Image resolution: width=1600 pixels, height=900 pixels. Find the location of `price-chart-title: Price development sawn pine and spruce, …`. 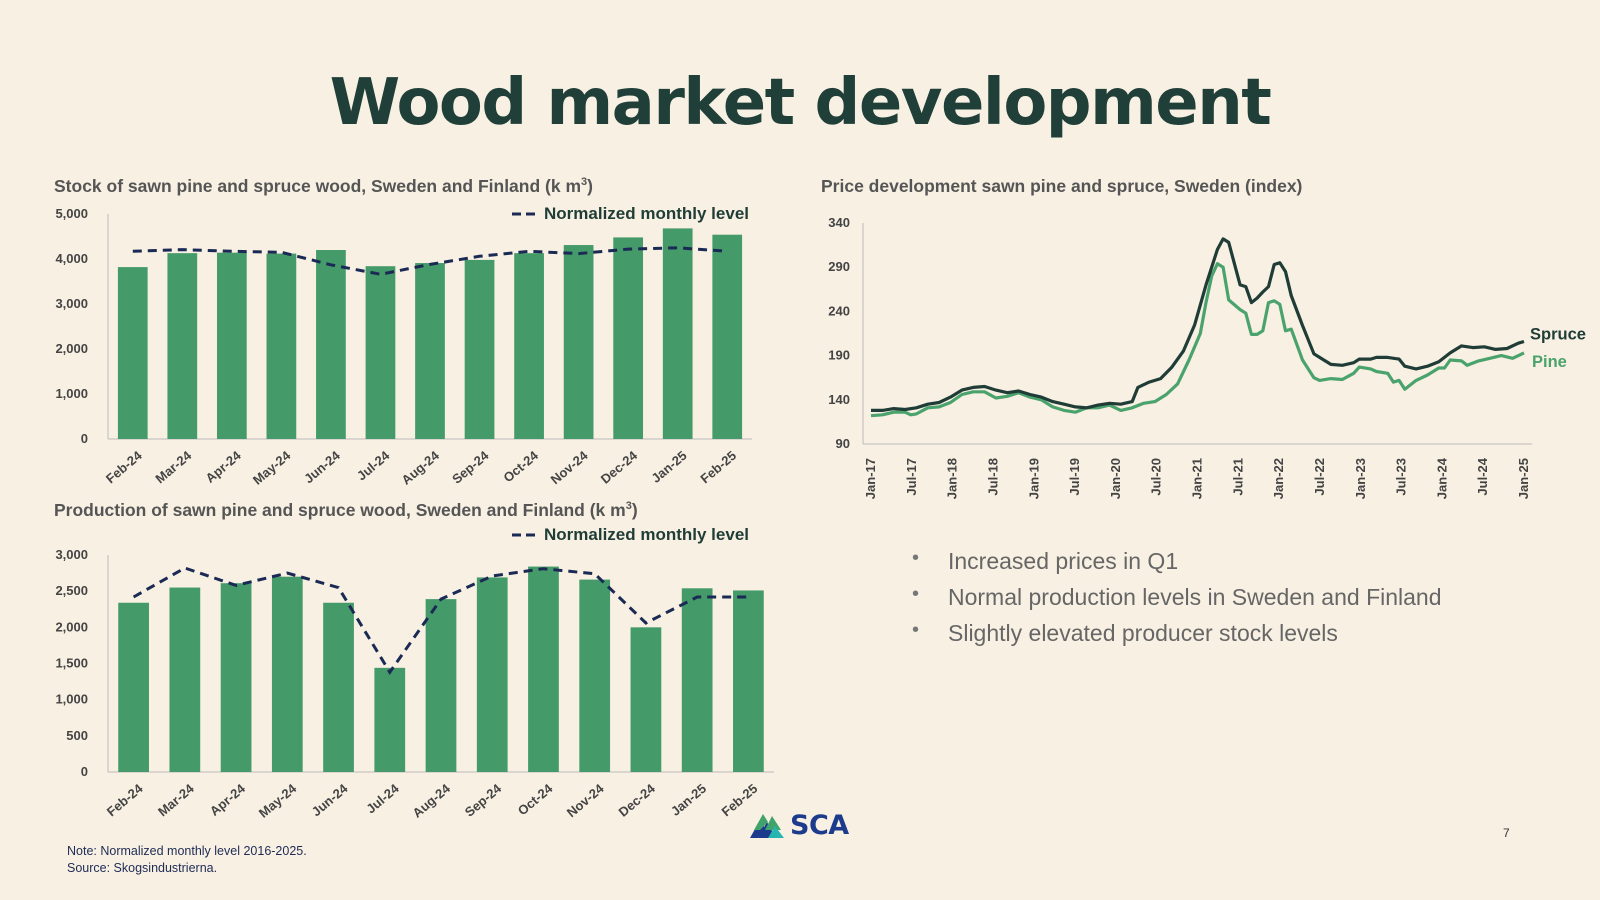

price-chart-title: Price development sawn pine and spruce, … is located at coordinates (1062, 186).